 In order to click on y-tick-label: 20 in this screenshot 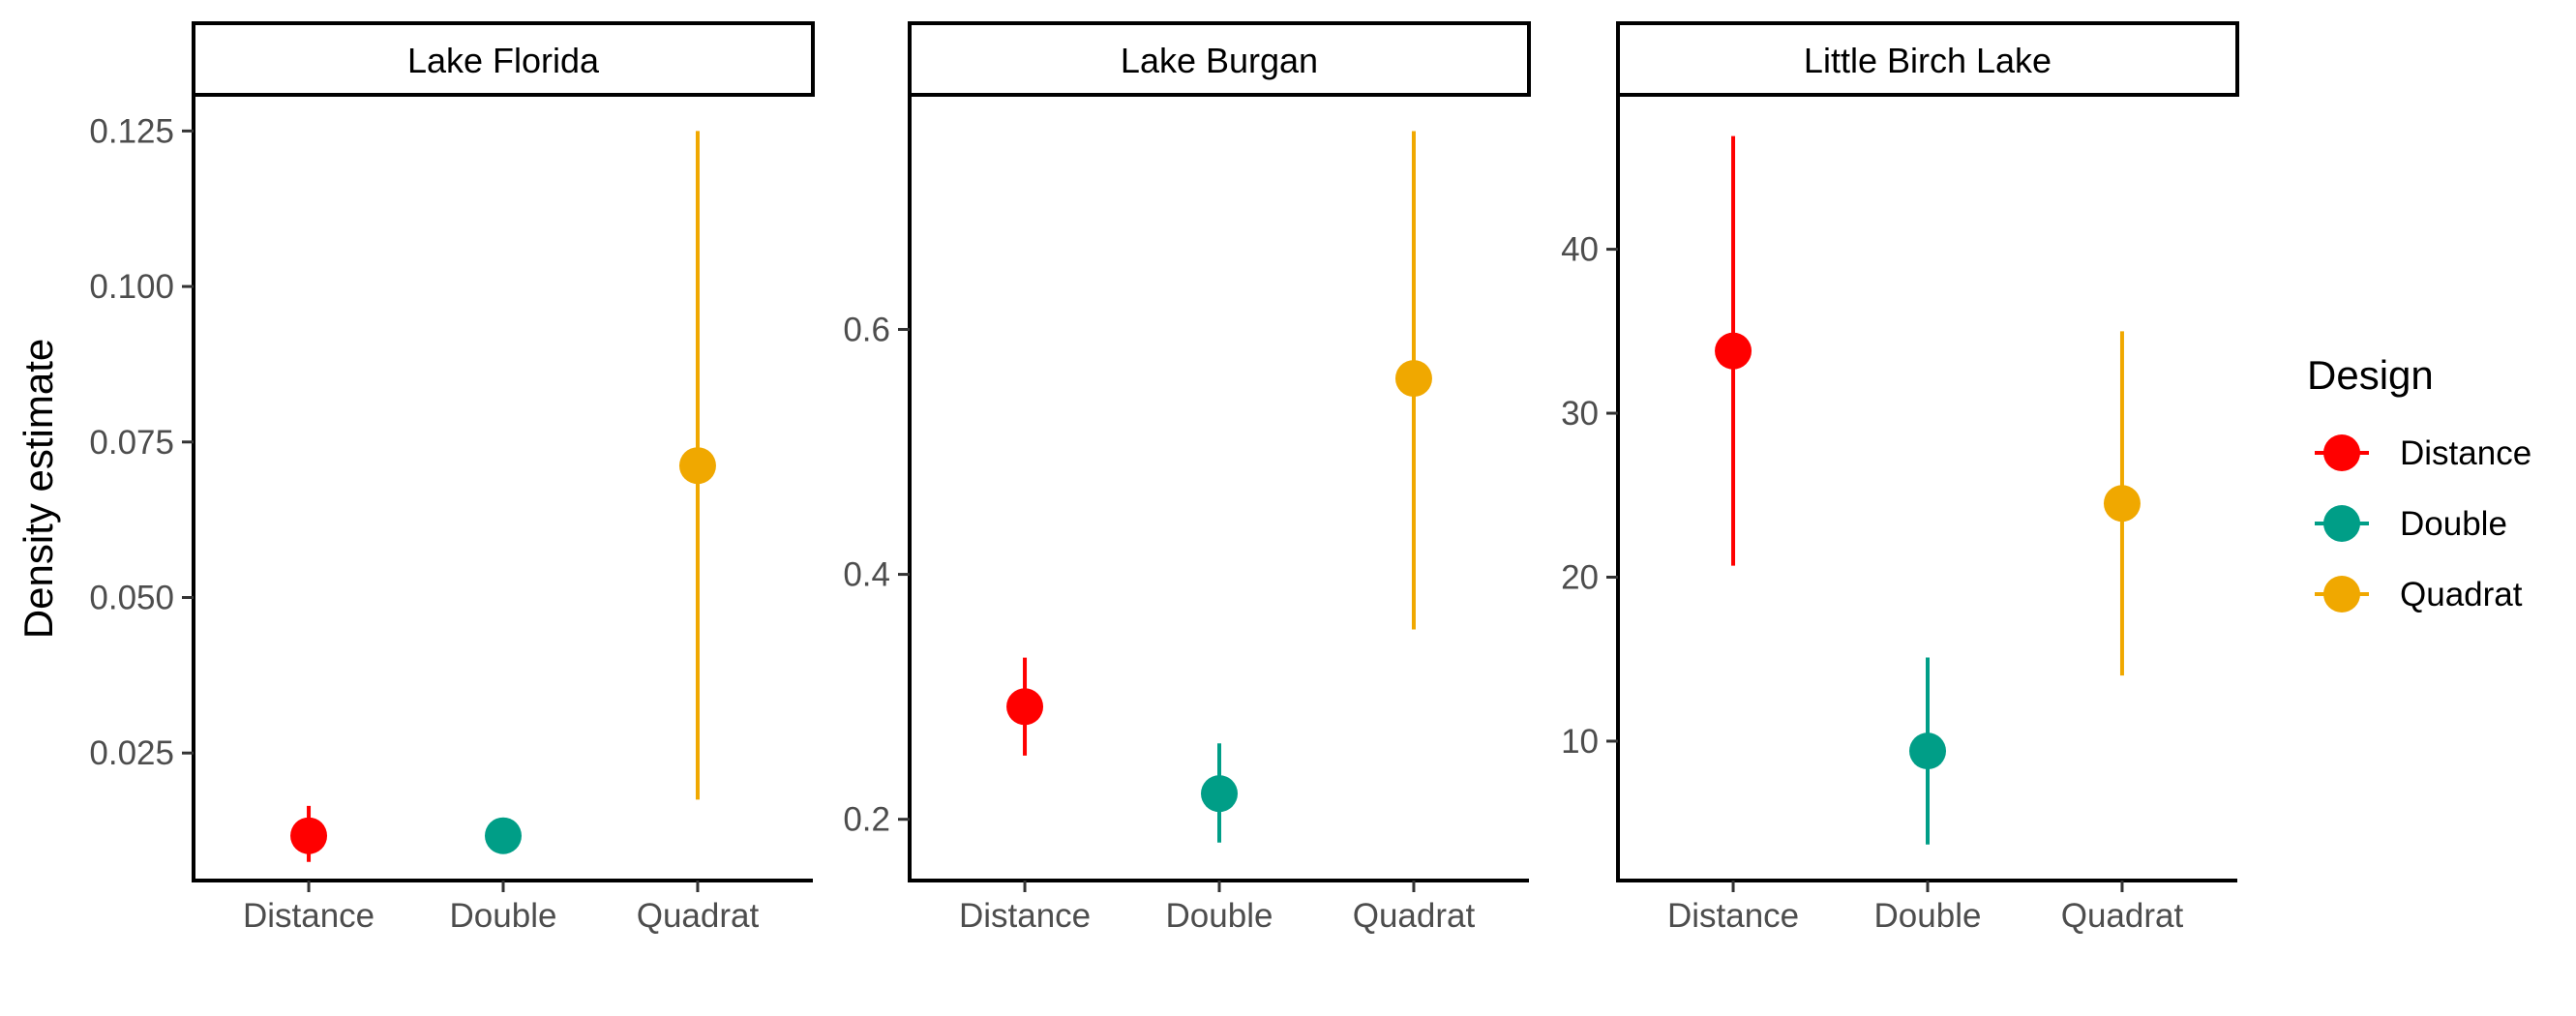, I will do `click(1580, 578)`.